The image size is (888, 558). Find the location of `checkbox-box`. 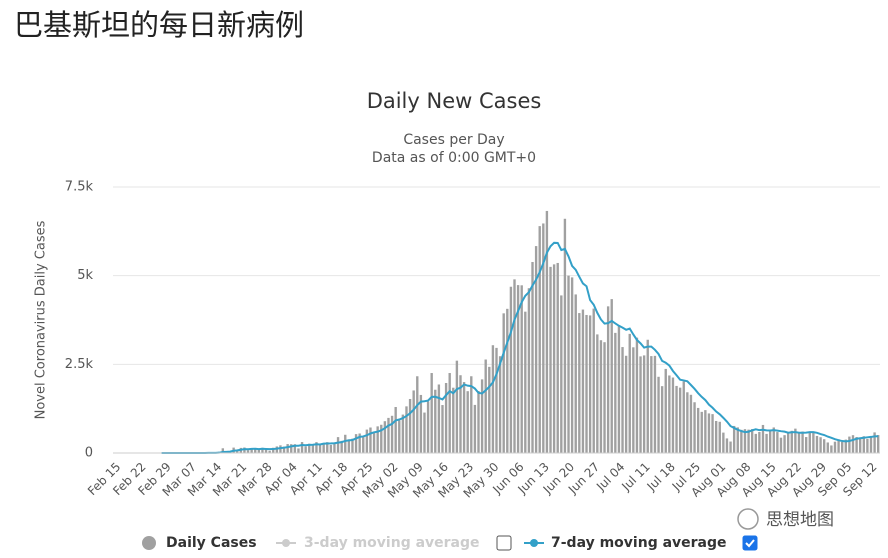

checkbox-box is located at coordinates (504, 543).